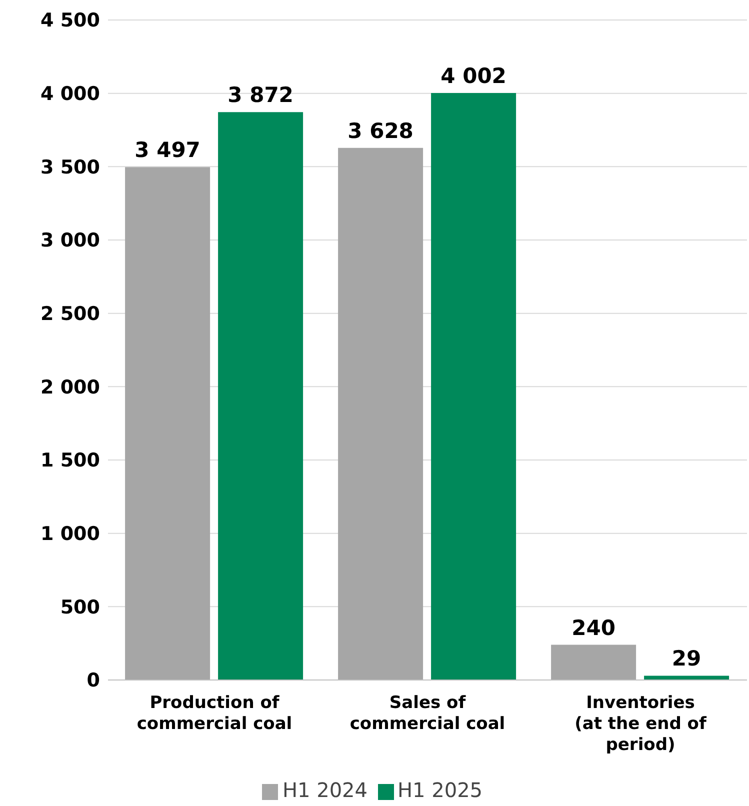 Image resolution: width=749 pixels, height=806 pixels. Describe the element at coordinates (70, 21) in the screenshot. I see `y-tick-label: 4 500` at that location.